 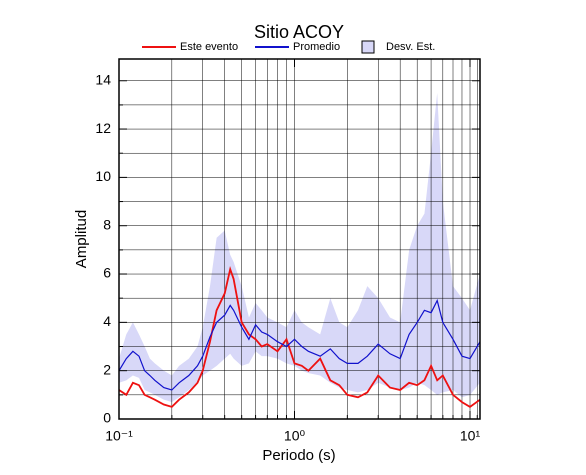 I want to click on legend-label: Promedio, so click(x=316, y=47).